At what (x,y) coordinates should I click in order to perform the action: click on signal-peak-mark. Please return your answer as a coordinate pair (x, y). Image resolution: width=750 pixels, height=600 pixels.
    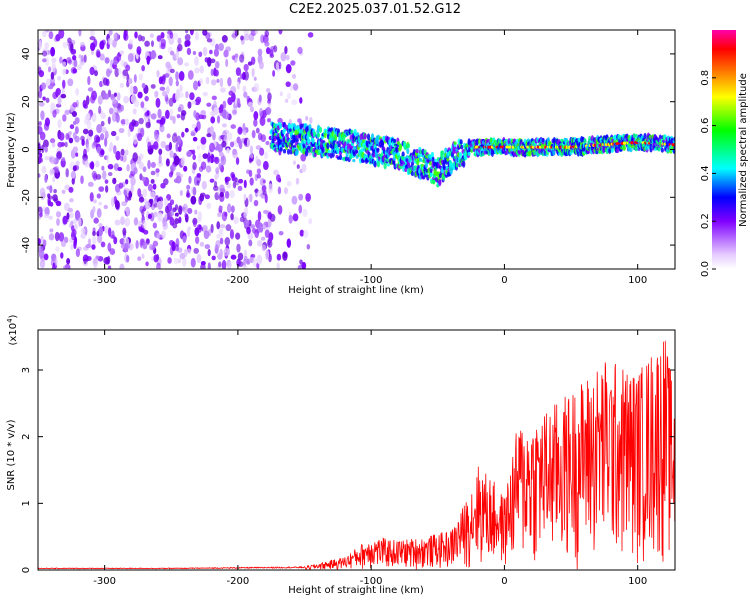
    Looking at the image, I should click on (673, 145).